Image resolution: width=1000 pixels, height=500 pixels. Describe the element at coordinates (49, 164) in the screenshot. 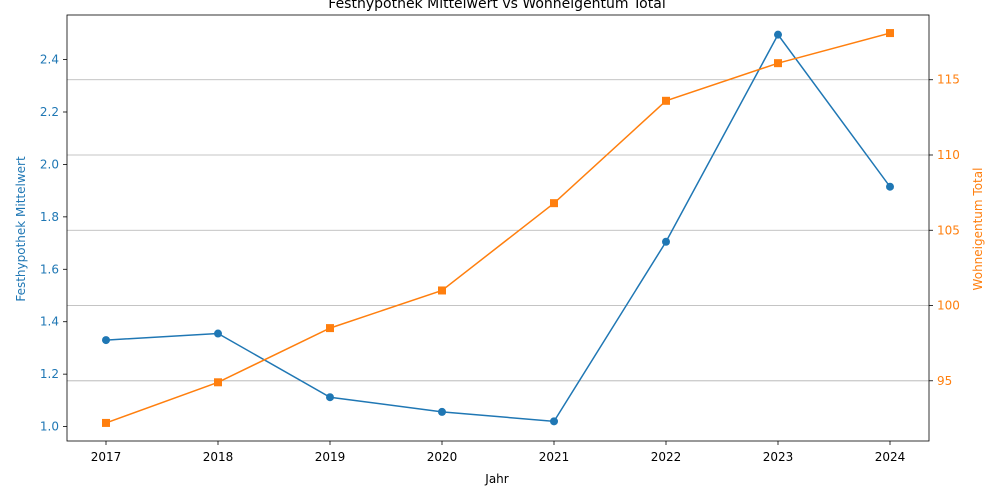

I see `left-tick-label: 2.0` at that location.